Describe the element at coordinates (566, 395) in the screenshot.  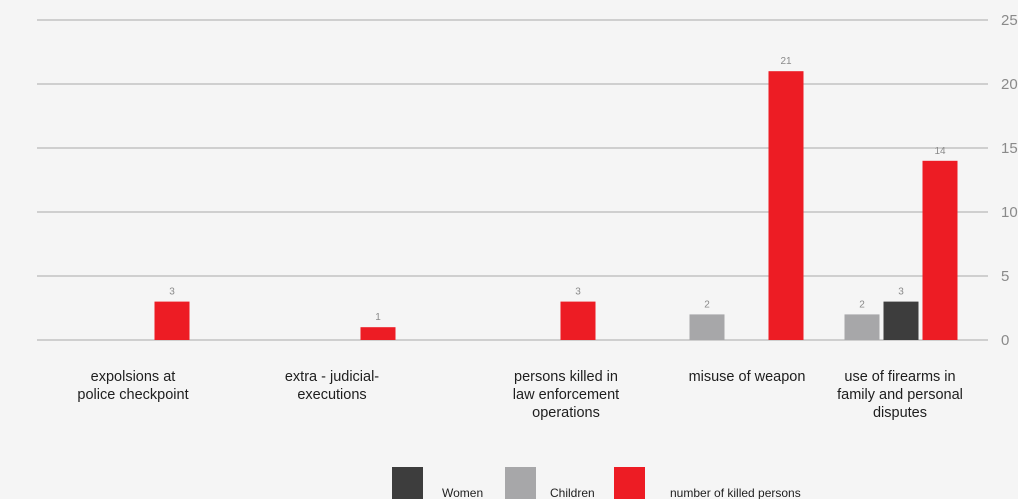
I see `category-label: law enforcement` at that location.